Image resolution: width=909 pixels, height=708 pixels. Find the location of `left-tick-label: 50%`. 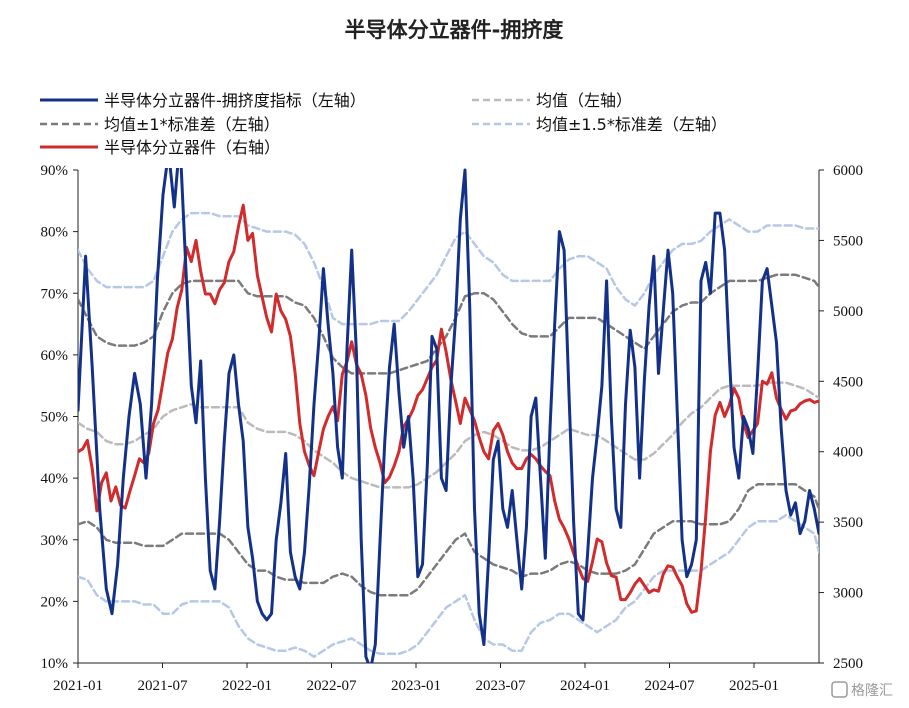

left-tick-label: 50% is located at coordinates (55, 418).